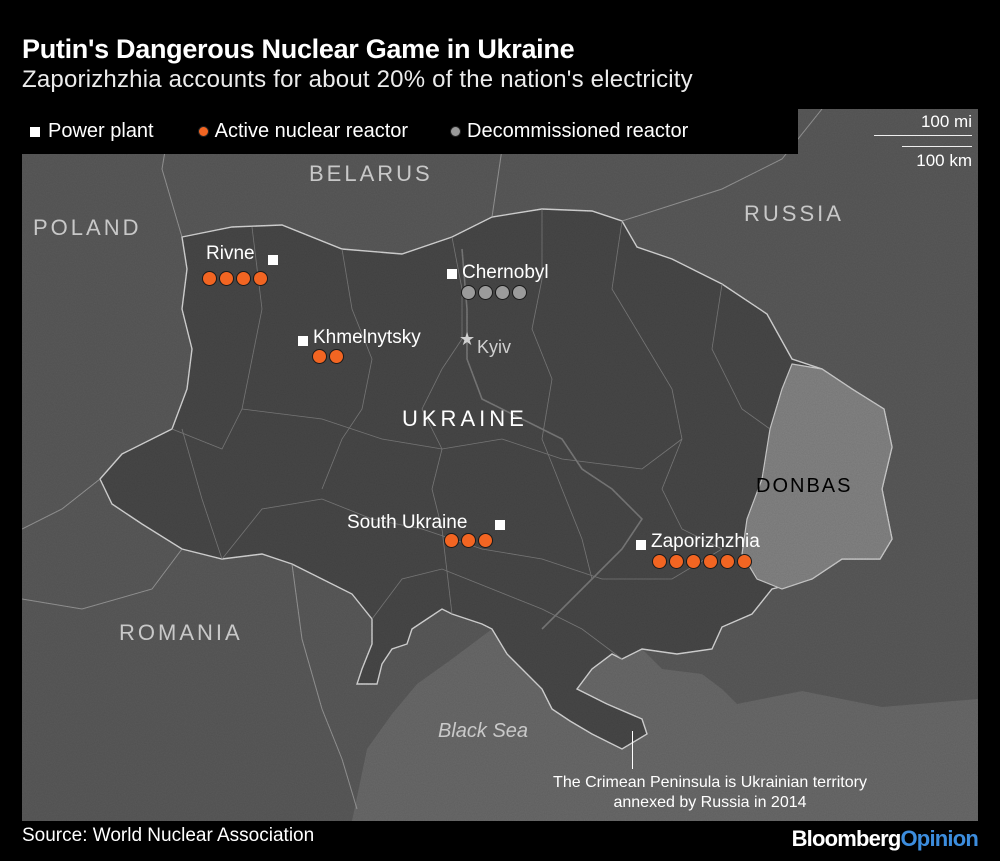 The width and height of the screenshot is (1000, 861). I want to click on label-ukraine: UKRAINE, so click(465, 418).